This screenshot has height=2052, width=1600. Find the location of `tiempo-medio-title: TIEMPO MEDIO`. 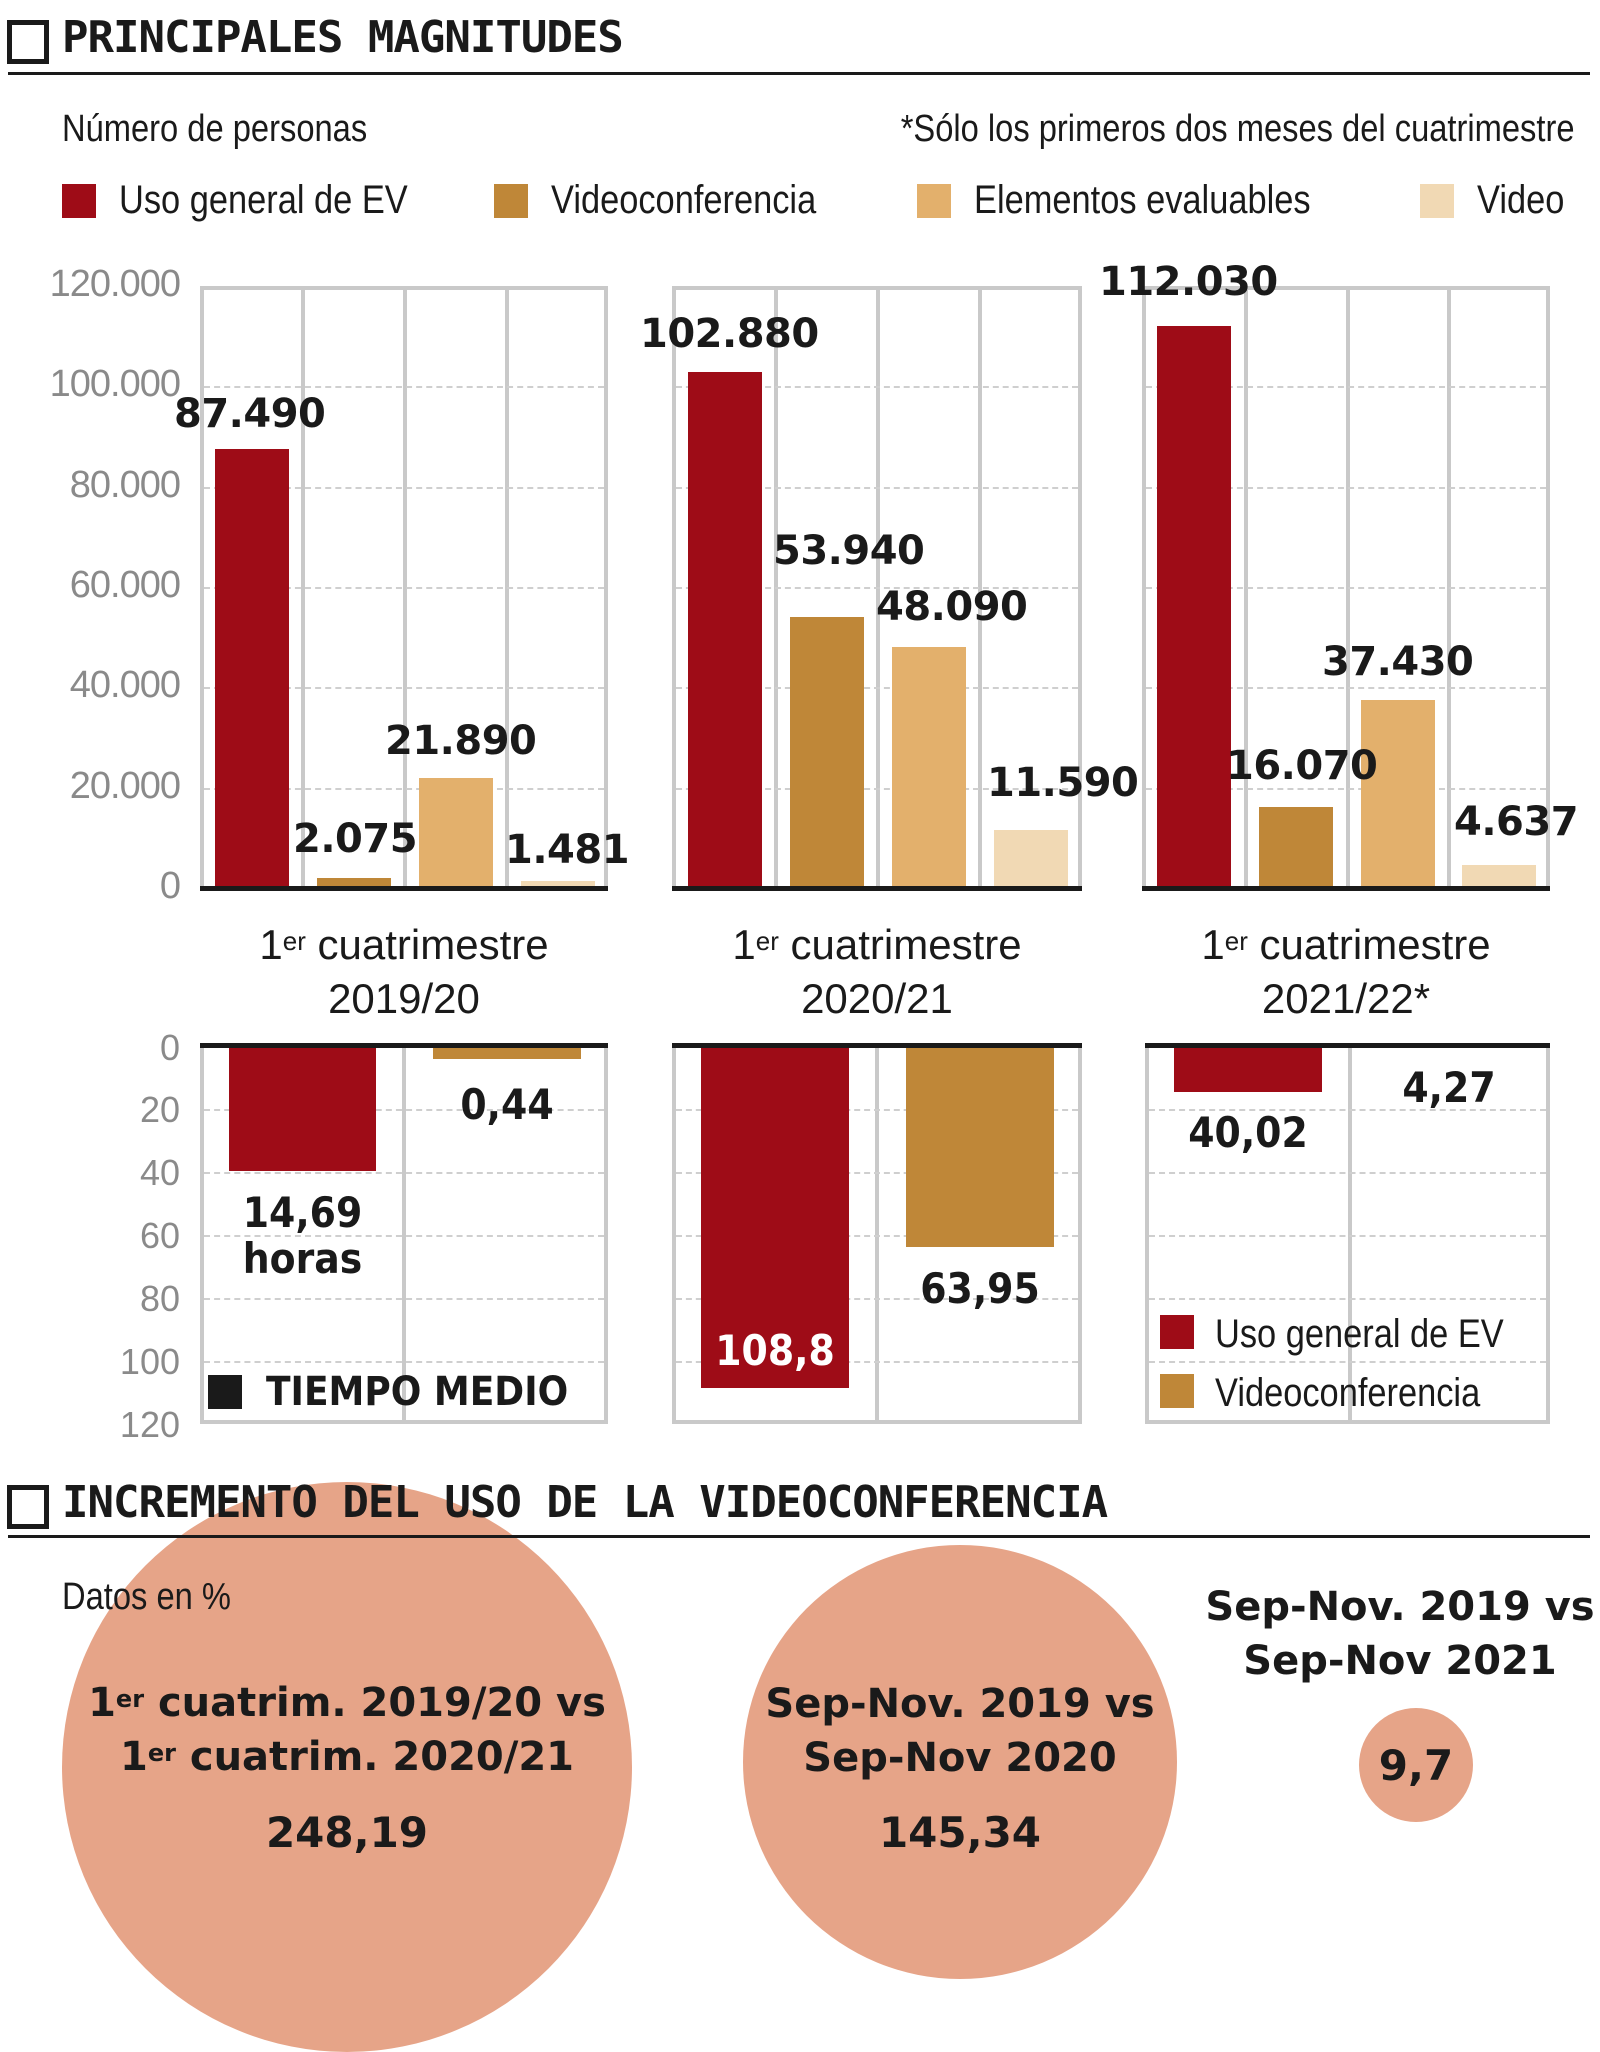

tiempo-medio-title: TIEMPO MEDIO is located at coordinates (417, 1392).